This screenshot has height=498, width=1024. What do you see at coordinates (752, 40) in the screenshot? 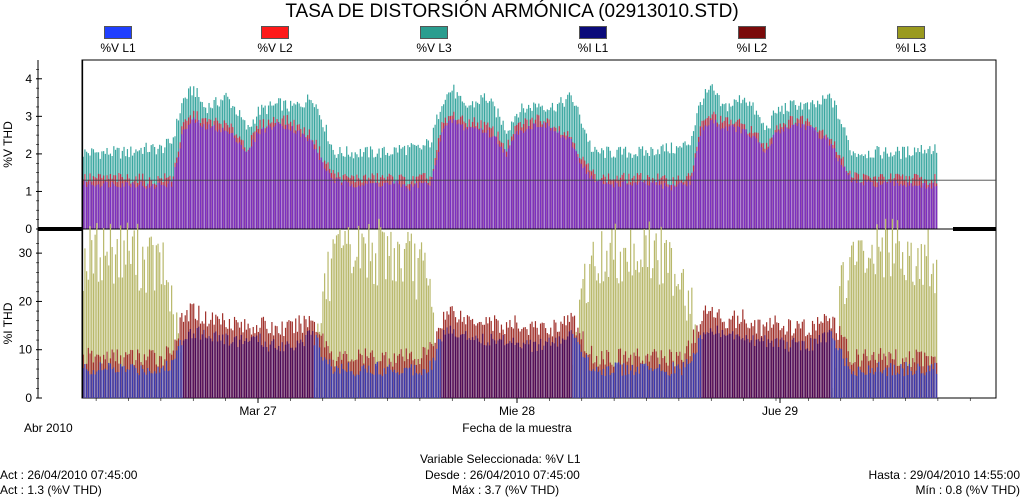
I see `legend-item-i-l2: %I L2` at bounding box center [752, 40].